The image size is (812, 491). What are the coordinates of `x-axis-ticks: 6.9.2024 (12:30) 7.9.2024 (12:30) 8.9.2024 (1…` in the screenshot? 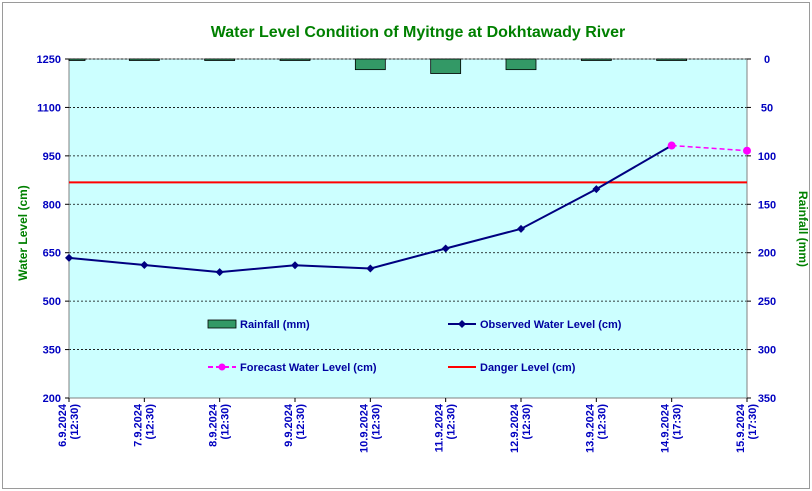 It's located at (408, 425).